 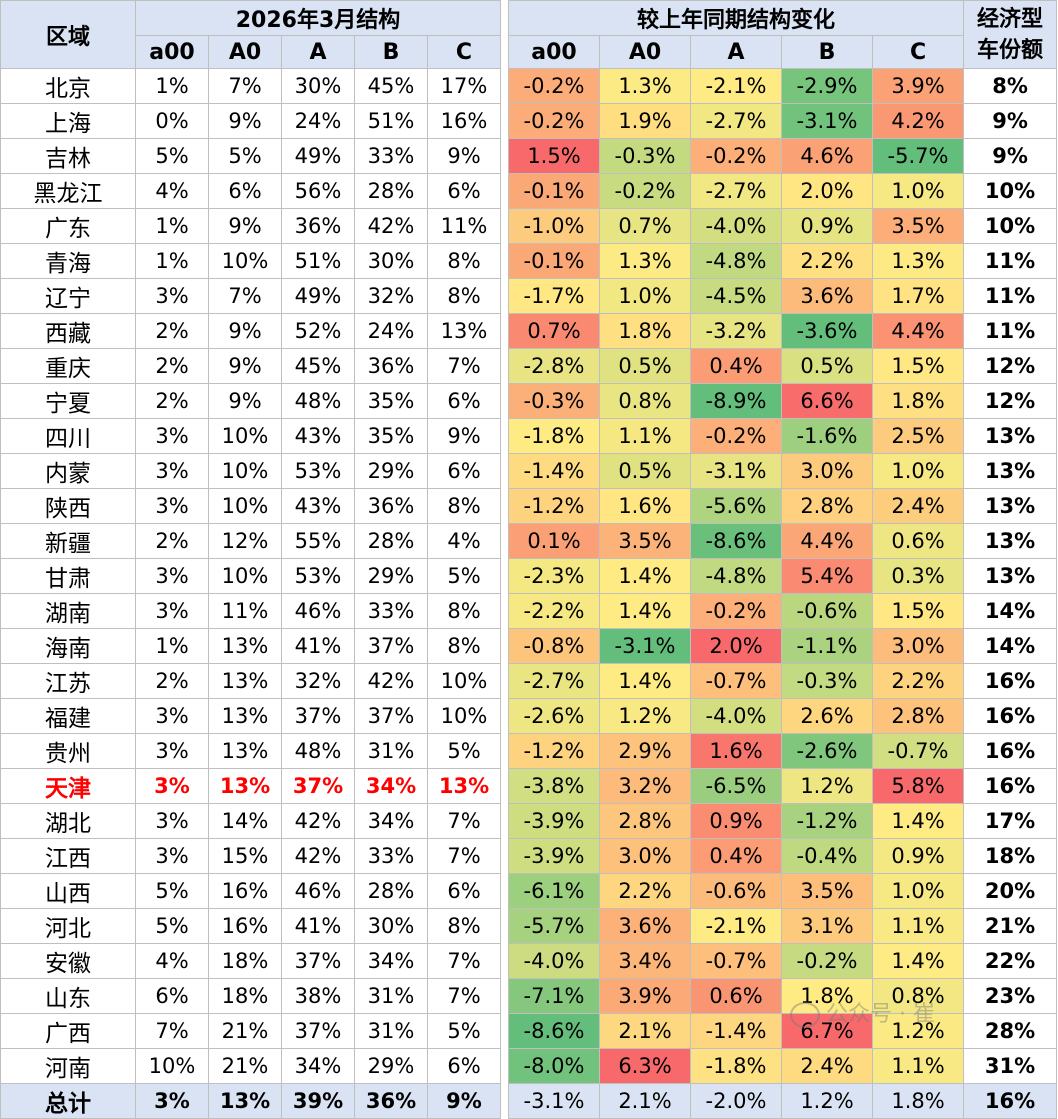 I want to click on change-cell: 0.6%, so click(x=736, y=996).